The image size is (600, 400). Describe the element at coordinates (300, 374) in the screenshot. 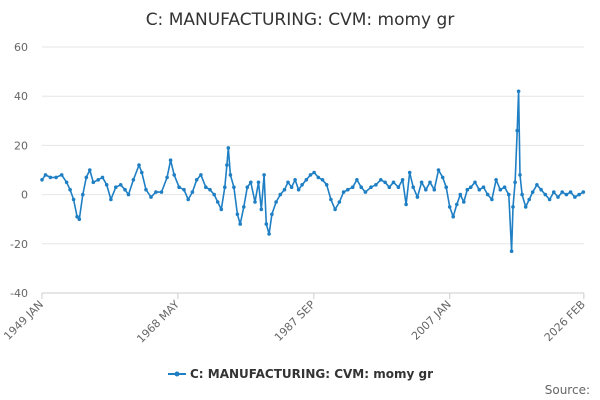

I see `legend: C: MANUFACTURING: CVM: momy gr` at that location.